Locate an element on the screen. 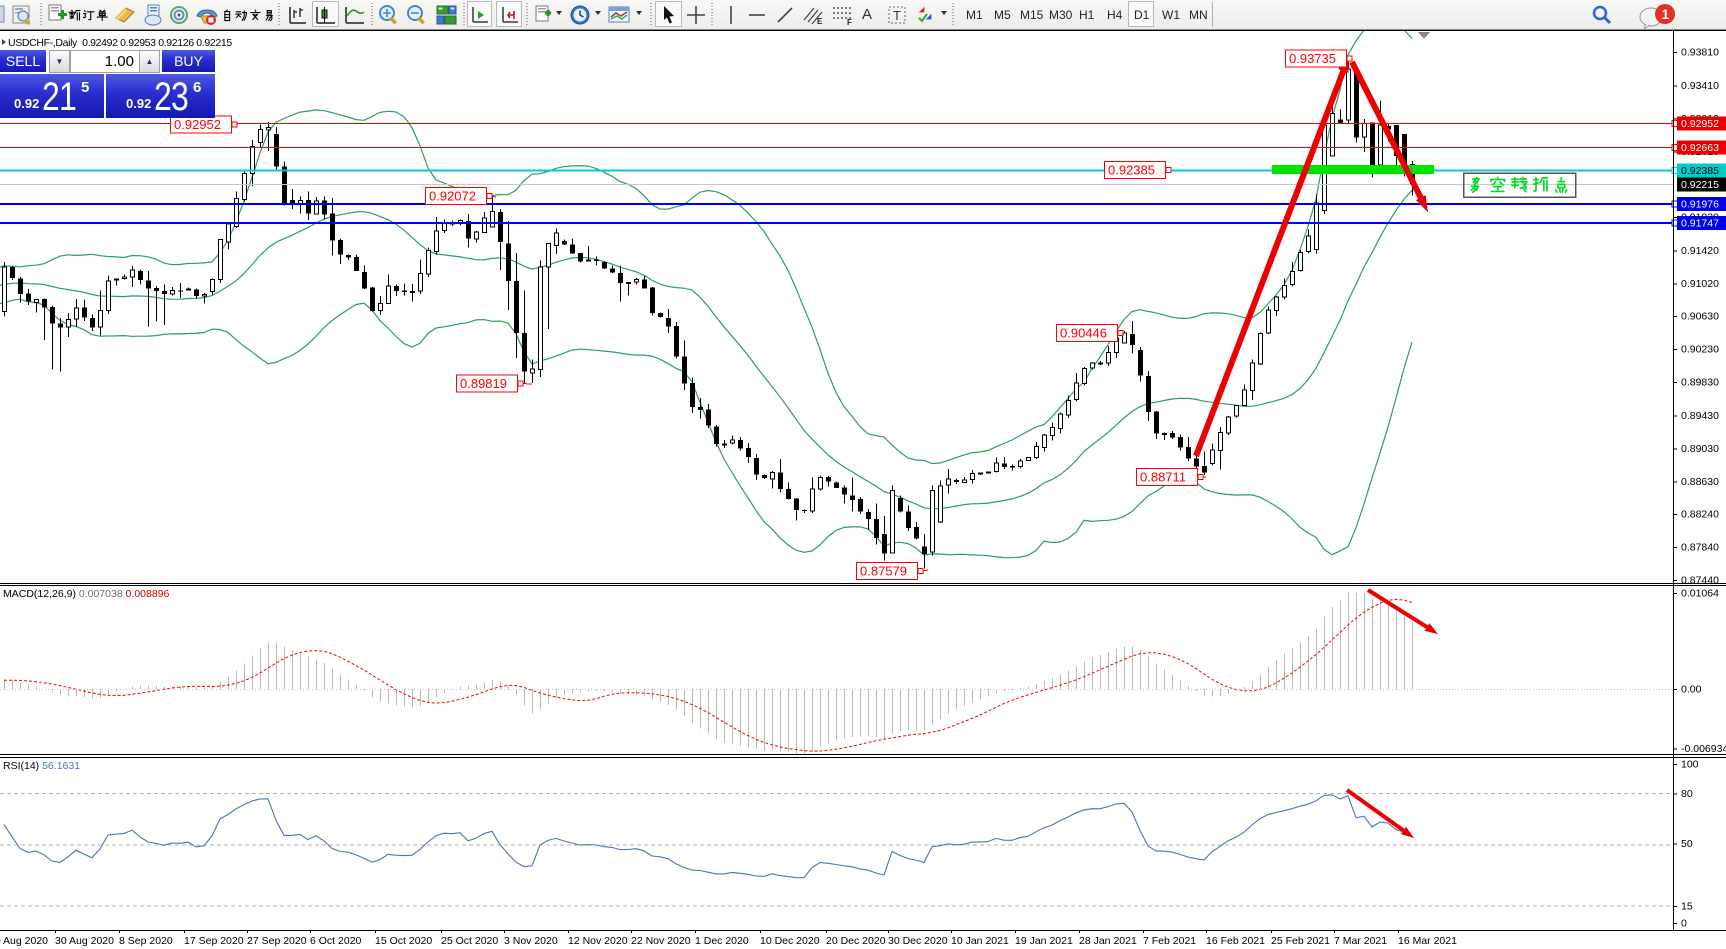  svg-text: 12 Nov 2020 is located at coordinates (598, 941).